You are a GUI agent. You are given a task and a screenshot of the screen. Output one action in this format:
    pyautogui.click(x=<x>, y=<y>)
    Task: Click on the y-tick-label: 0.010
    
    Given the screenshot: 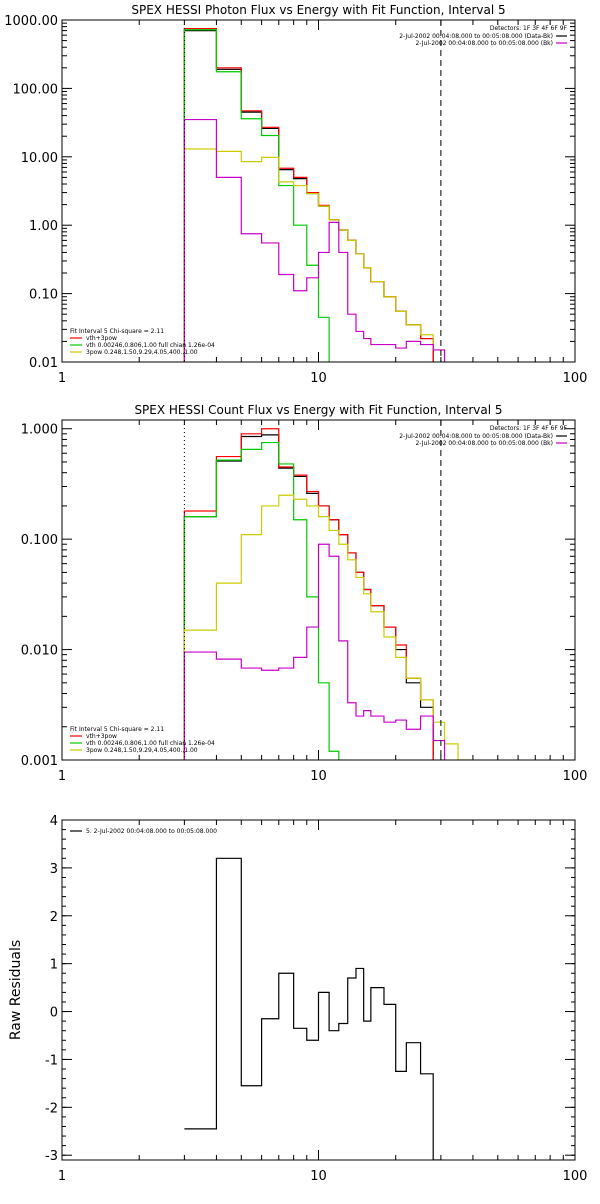 What is the action you would take?
    pyautogui.click(x=39, y=651)
    